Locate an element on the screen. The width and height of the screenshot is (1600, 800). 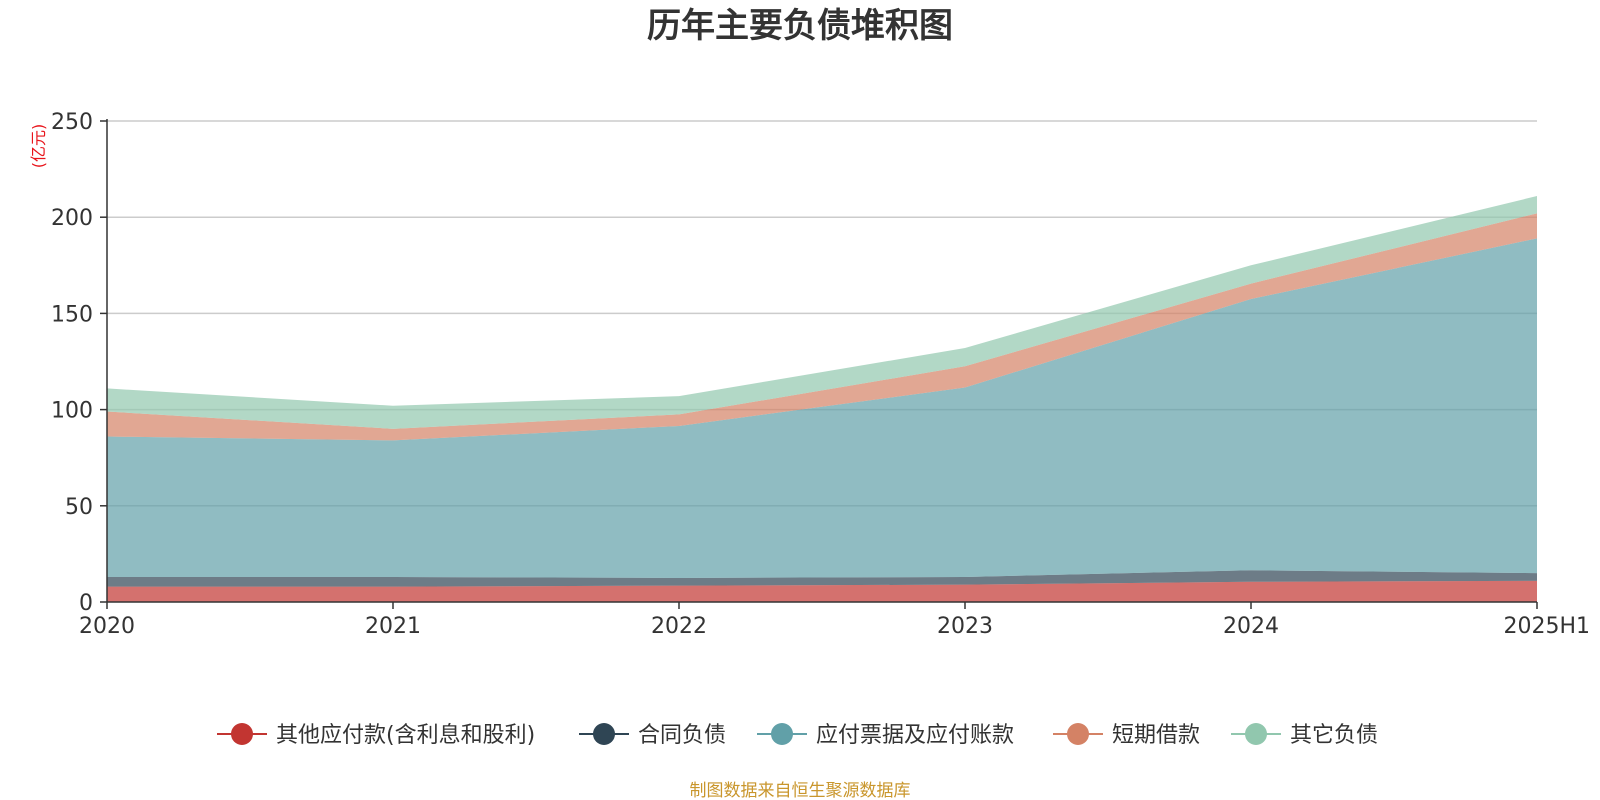
legend-item-5: 其它负债 is located at coordinates (1304, 735).